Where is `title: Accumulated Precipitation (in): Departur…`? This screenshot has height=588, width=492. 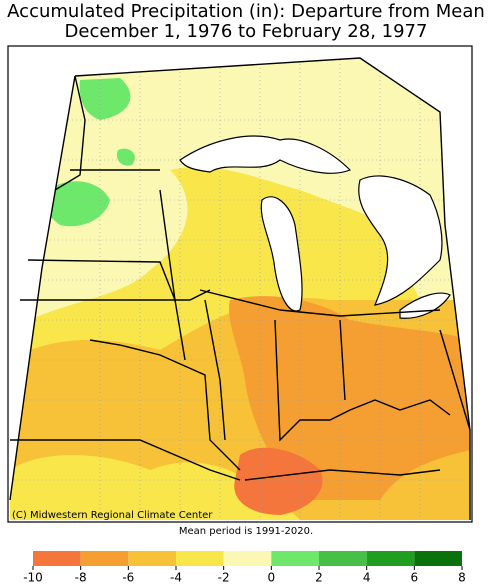
title: Accumulated Precipitation (in): Departur… is located at coordinates (246, 11).